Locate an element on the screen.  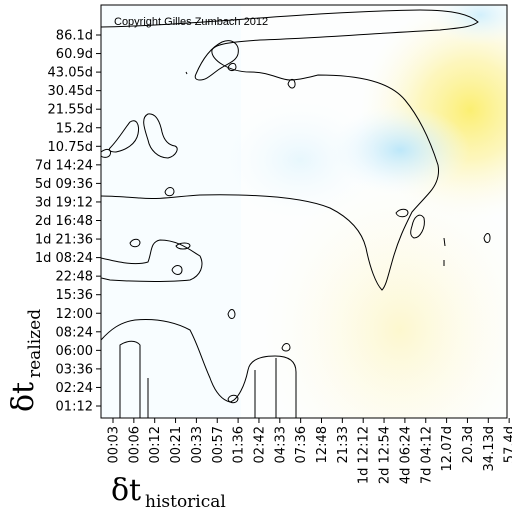
y-tick-label: 15.2d is located at coordinates (74, 128).